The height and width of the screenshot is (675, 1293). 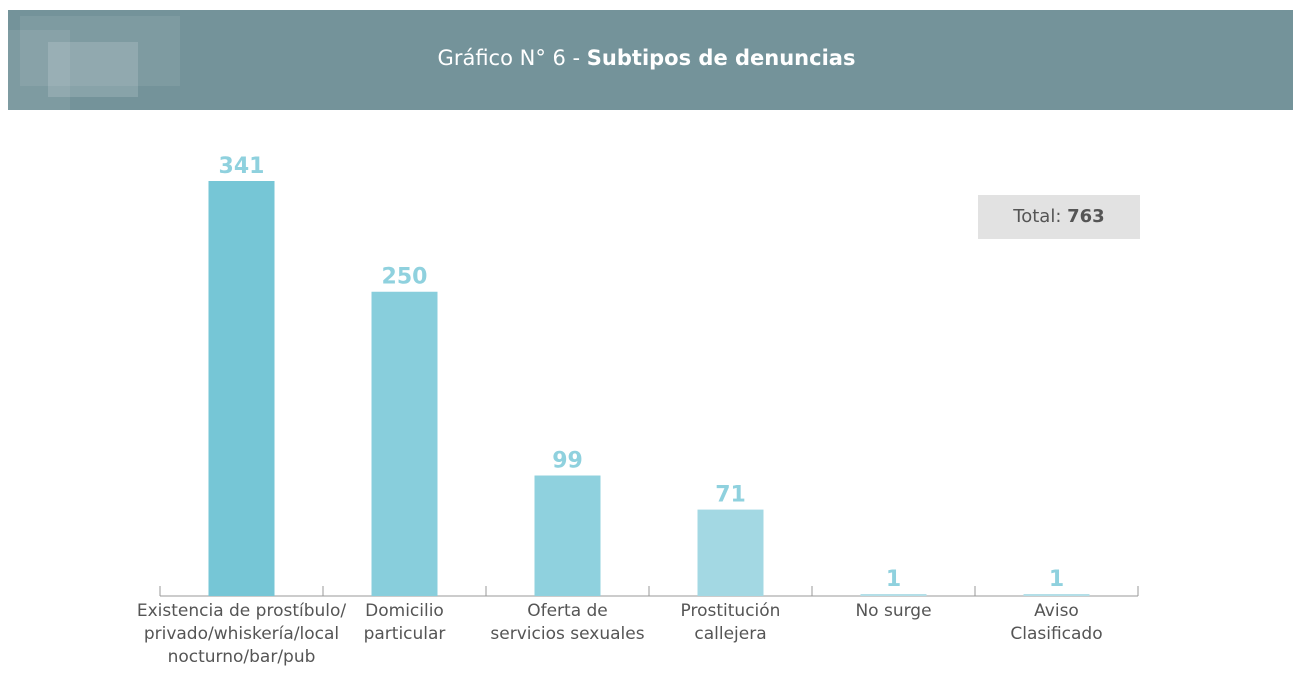 I want to click on header-band, so click(x=650, y=60).